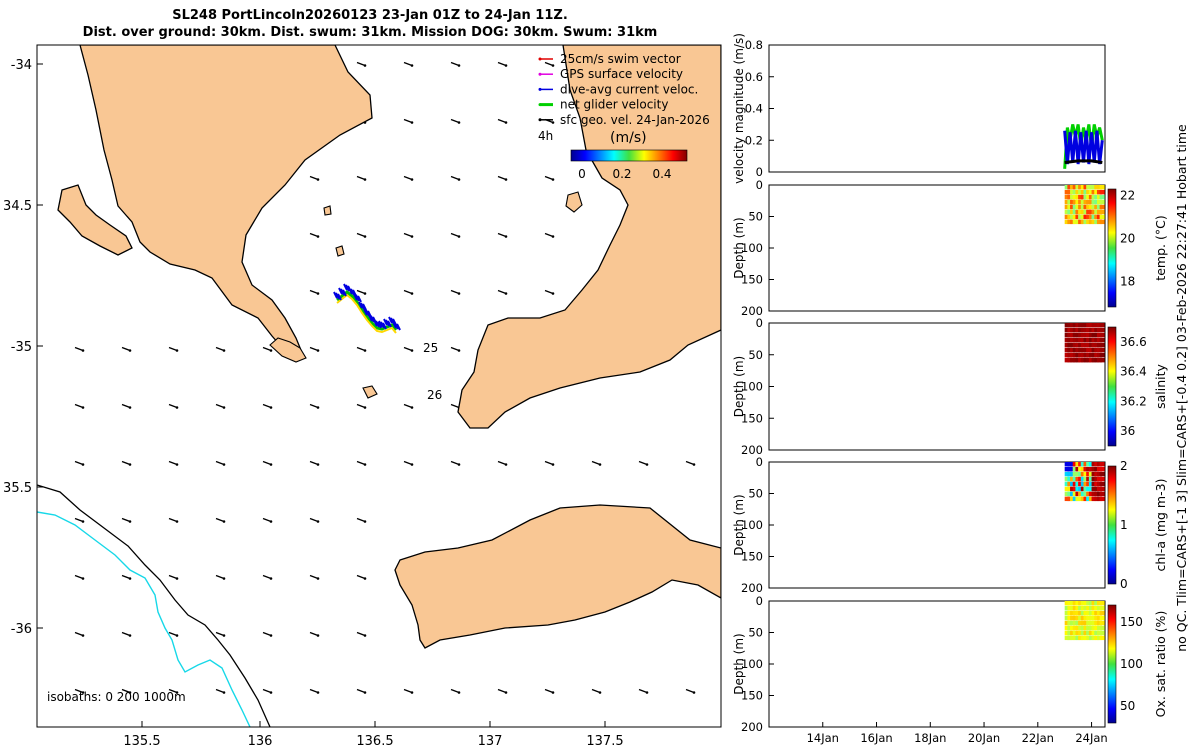 The image size is (1200, 750). Describe the element at coordinates (1124, 525) in the screenshot. I see `colorbar-tick-label: 1` at that location.